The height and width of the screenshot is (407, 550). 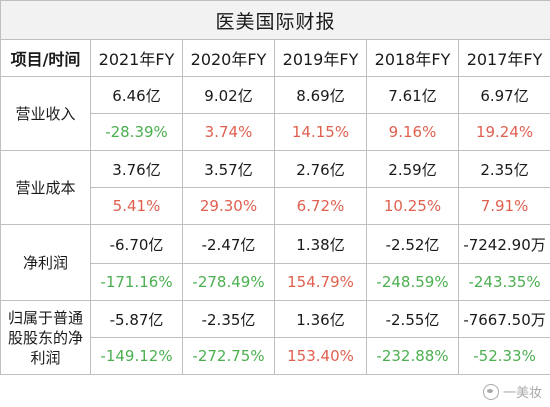 I want to click on value-cell: -7667.50万, so click(x=503, y=319).